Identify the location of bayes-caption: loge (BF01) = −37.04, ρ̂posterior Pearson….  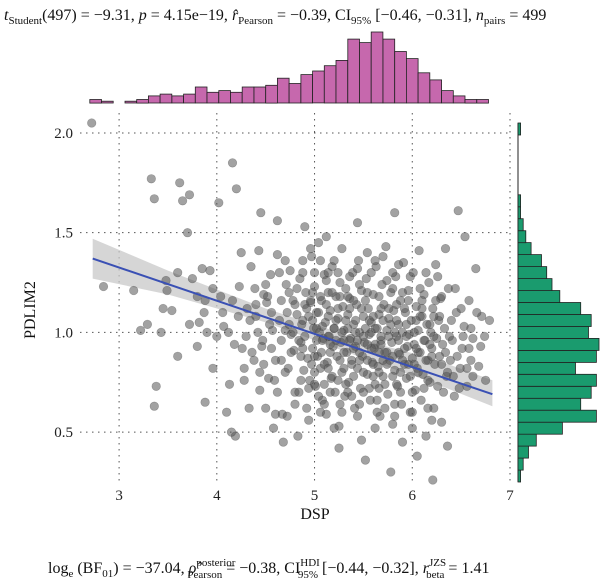
(268, 569).